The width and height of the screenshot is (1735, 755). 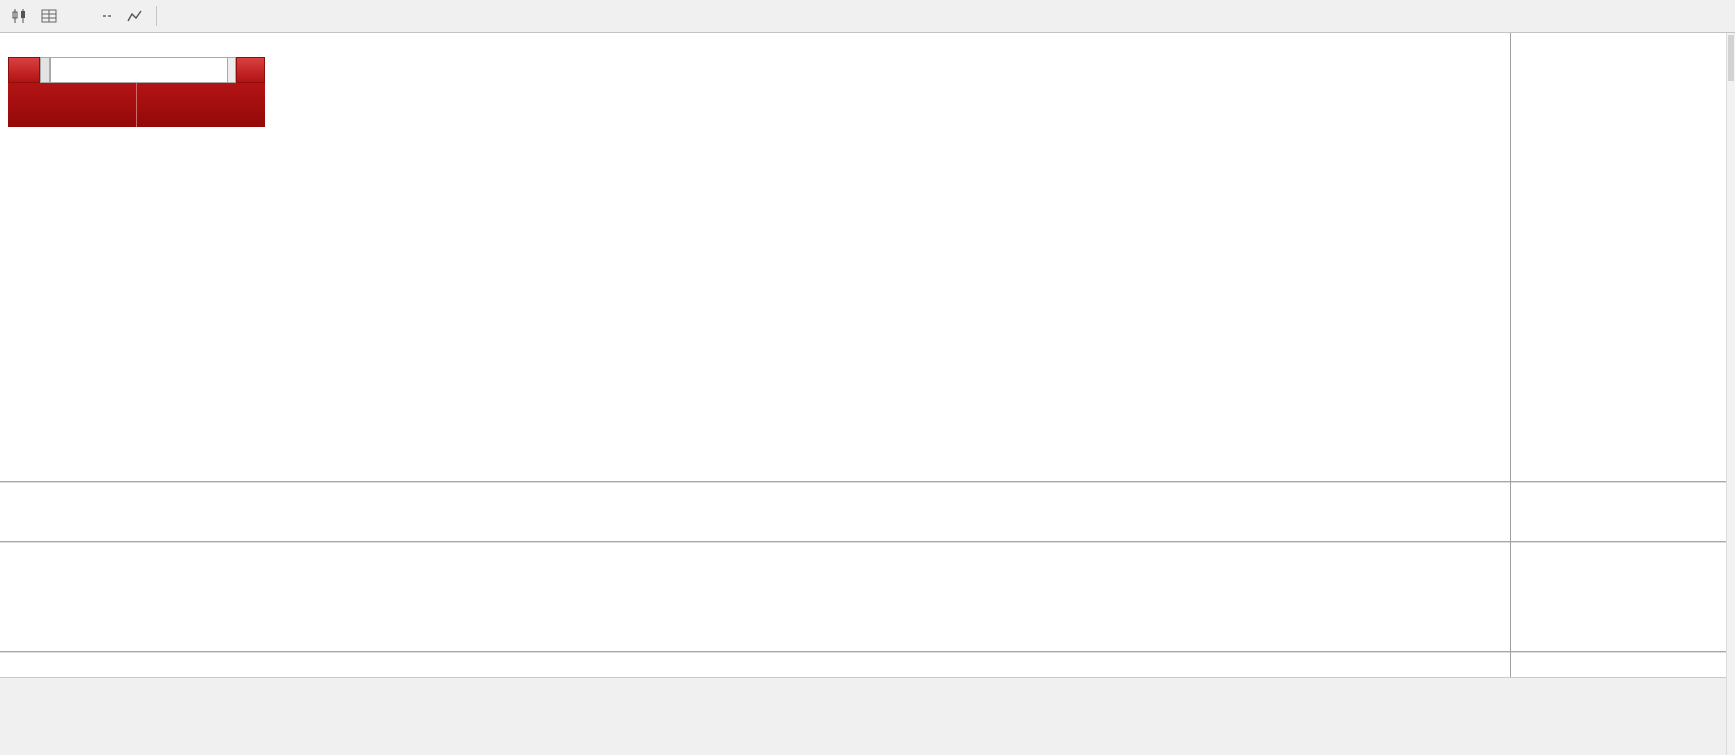 I want to click on volume-input, so click(x=138, y=70).